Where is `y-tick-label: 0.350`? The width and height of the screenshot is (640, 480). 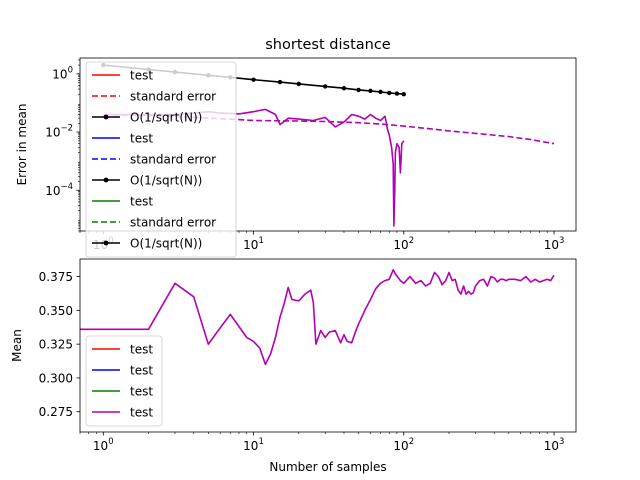
y-tick-label: 0.350 is located at coordinates (56, 311).